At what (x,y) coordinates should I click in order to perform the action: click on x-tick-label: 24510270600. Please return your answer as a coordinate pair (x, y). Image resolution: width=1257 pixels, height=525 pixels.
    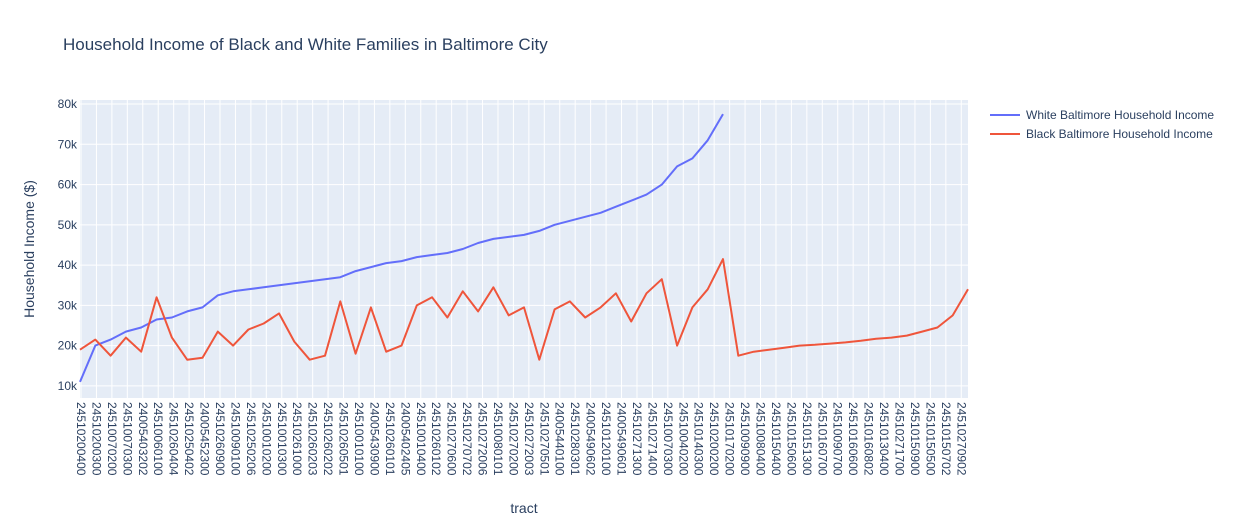
    Looking at the image, I should click on (452, 439).